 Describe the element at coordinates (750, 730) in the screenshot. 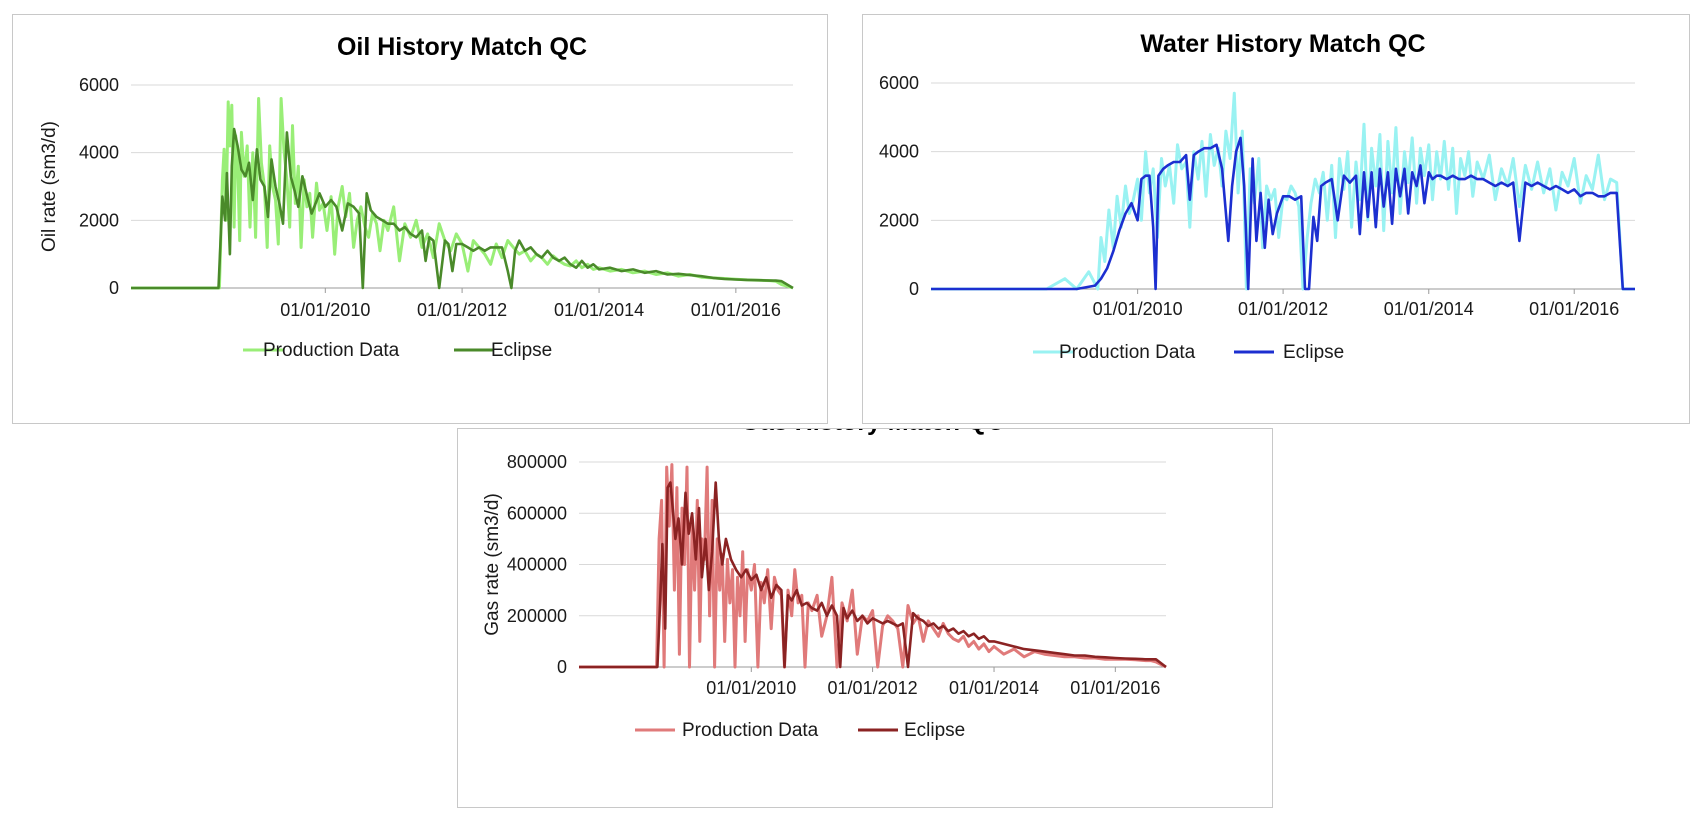

I see `gas-legend-label: Production Data` at that location.